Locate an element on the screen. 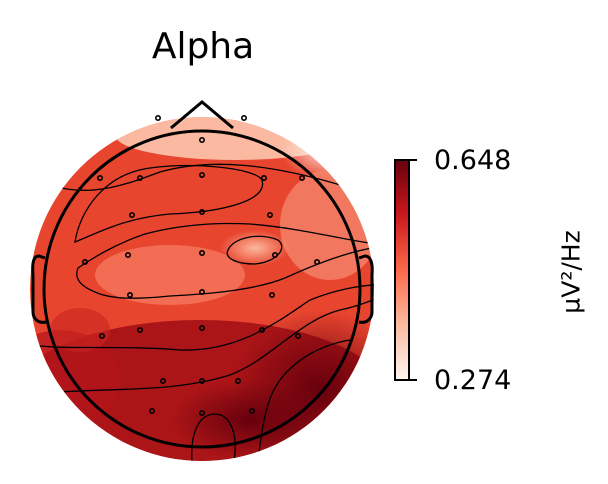 The image size is (608, 484). right-ear-icon is located at coordinates (366, 289).